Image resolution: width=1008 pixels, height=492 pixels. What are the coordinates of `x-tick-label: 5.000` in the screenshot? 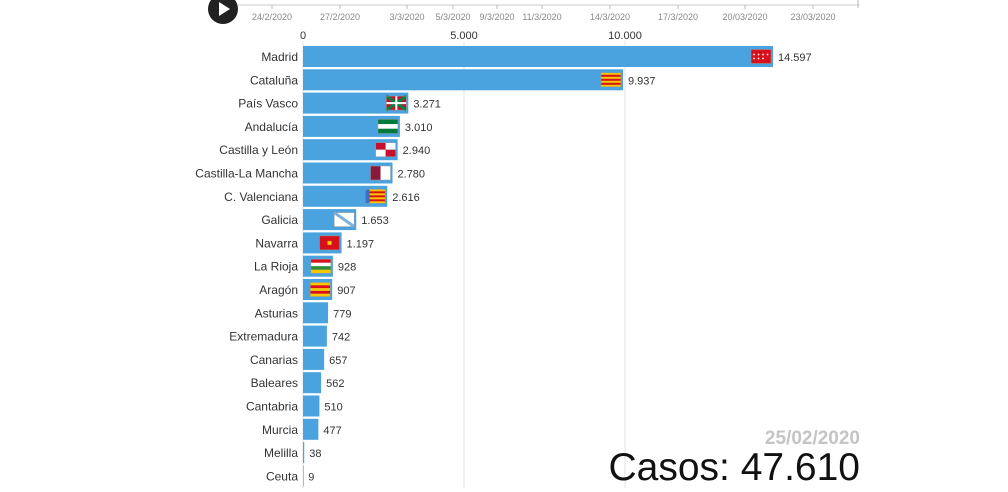 It's located at (464, 36).